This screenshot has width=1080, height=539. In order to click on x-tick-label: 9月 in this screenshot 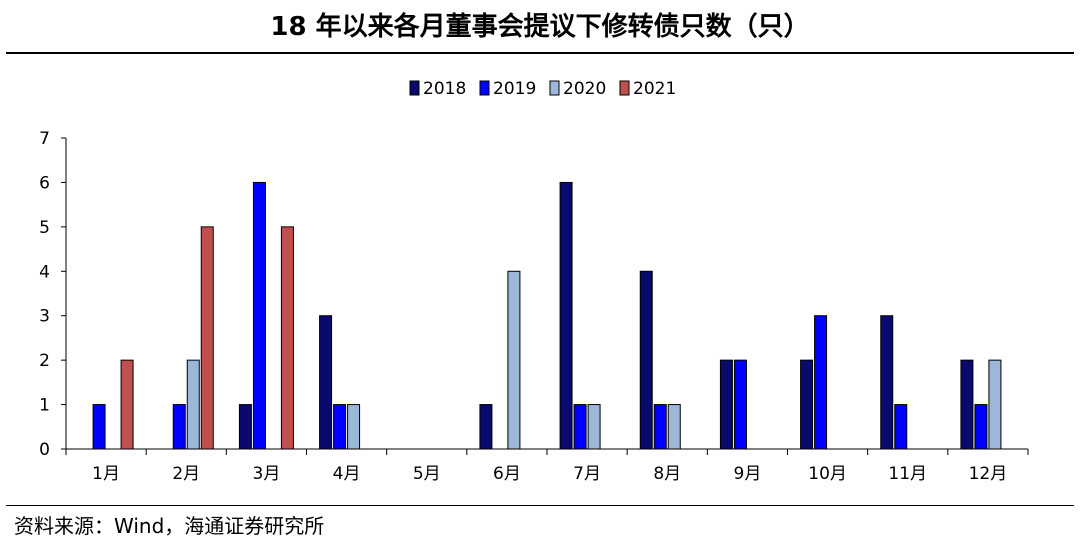, I will do `click(748, 474)`.